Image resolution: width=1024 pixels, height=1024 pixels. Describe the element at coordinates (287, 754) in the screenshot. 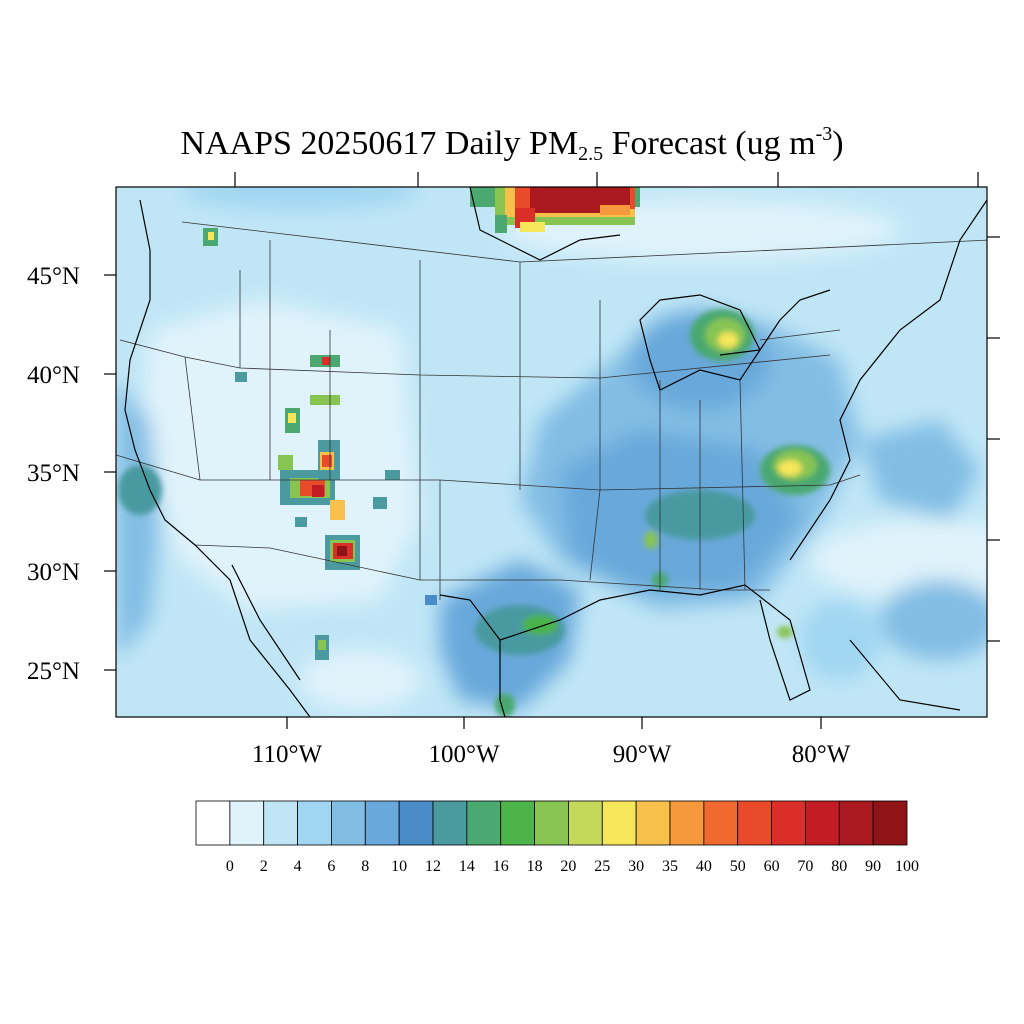

I see `lon-label: 110°W` at that location.